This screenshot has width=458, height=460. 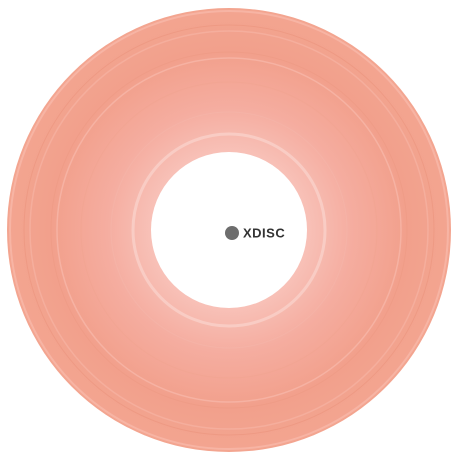 What do you see at coordinates (264, 232) in the screenshot?
I see `logo-text: XDISC` at bounding box center [264, 232].